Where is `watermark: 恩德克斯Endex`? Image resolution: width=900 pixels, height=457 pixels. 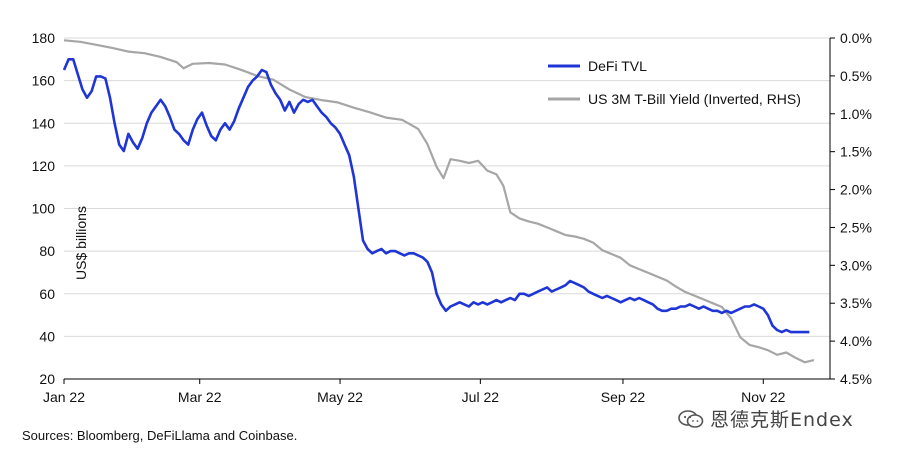 watermark: 恩德克斯Endex is located at coordinates (766, 418).